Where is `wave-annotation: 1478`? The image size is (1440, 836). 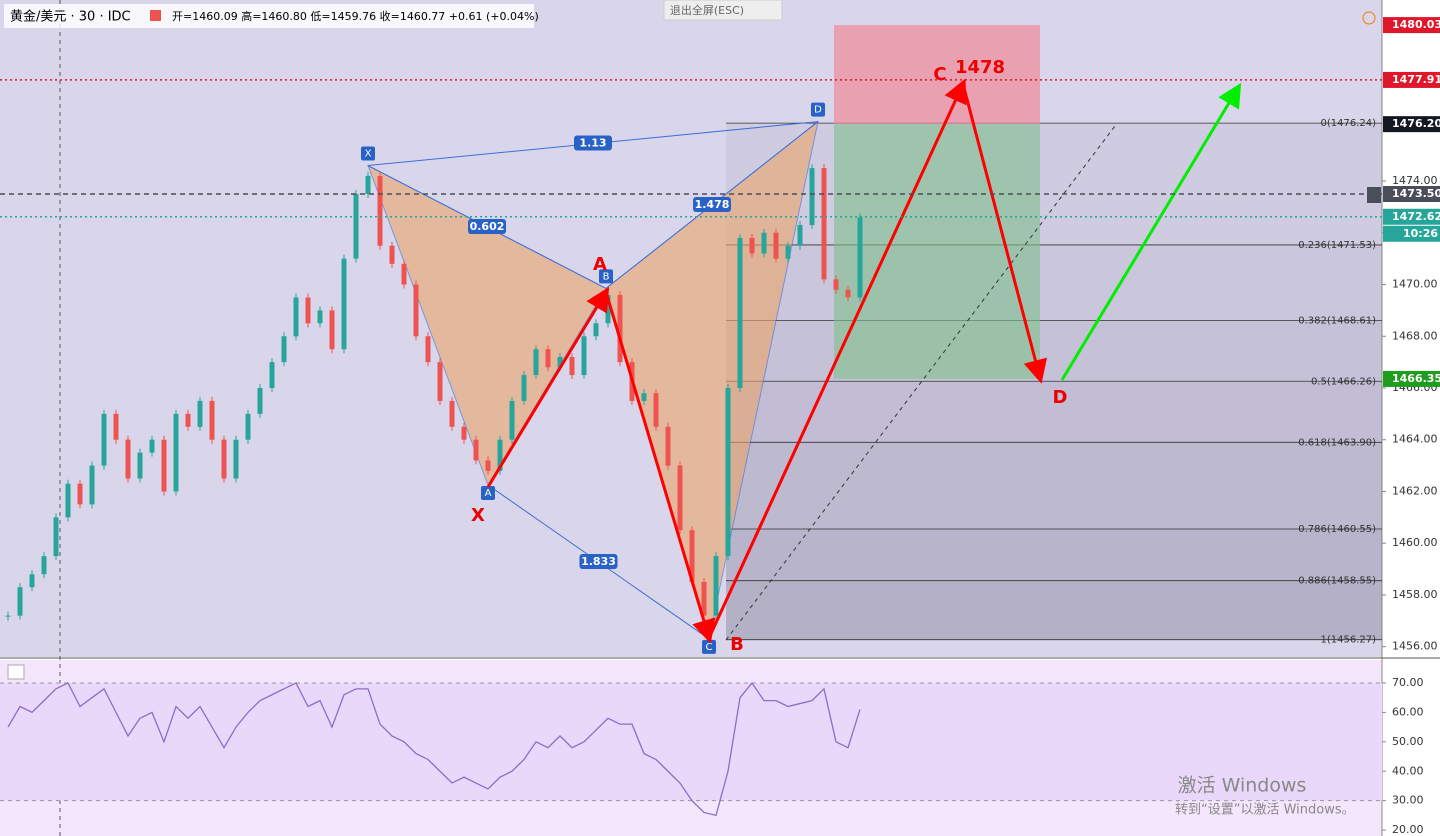 wave-annotation: 1478 is located at coordinates (980, 67).